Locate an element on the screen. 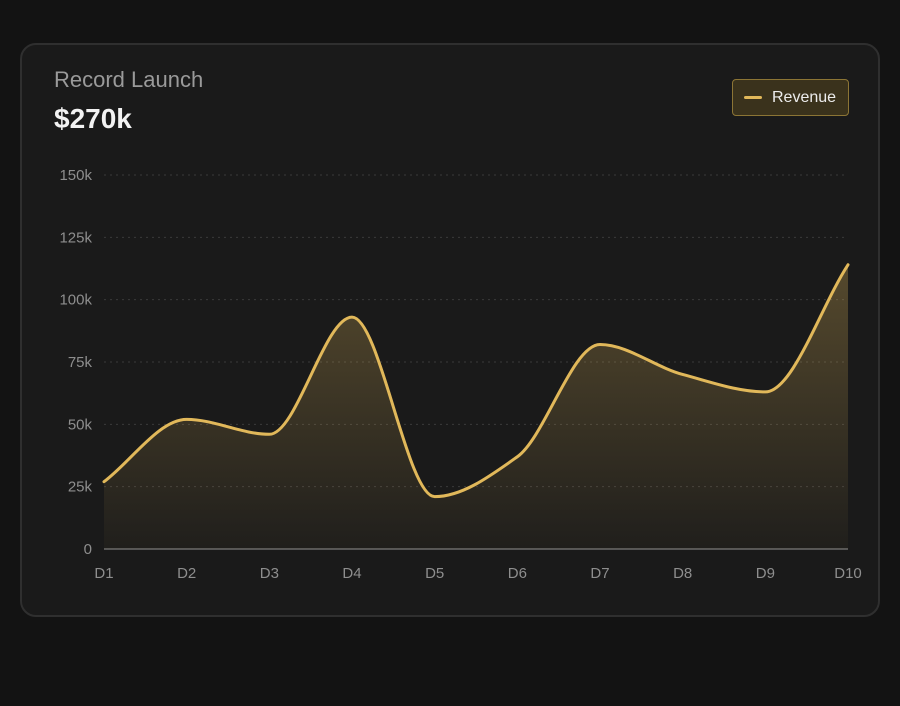  revenue-point-d5 is located at coordinates (435, 497).